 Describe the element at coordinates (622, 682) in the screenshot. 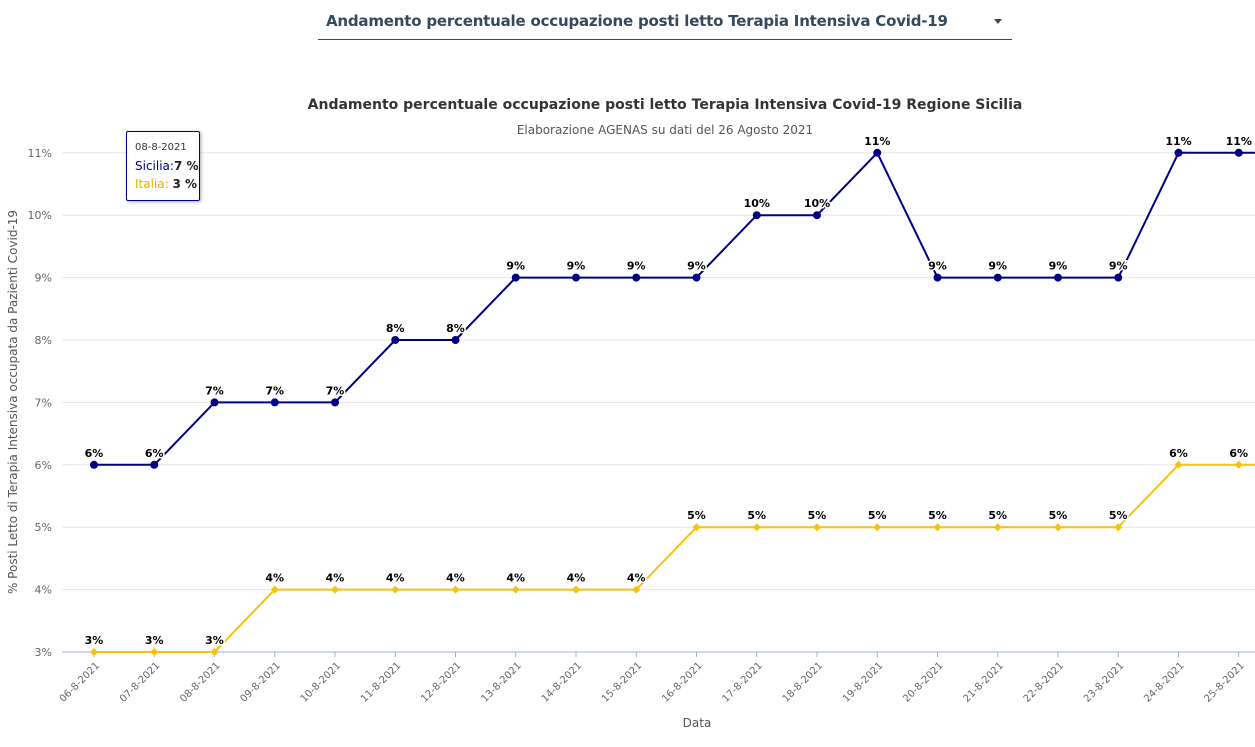

I see `x-tick-label: 15-8-2021` at that location.